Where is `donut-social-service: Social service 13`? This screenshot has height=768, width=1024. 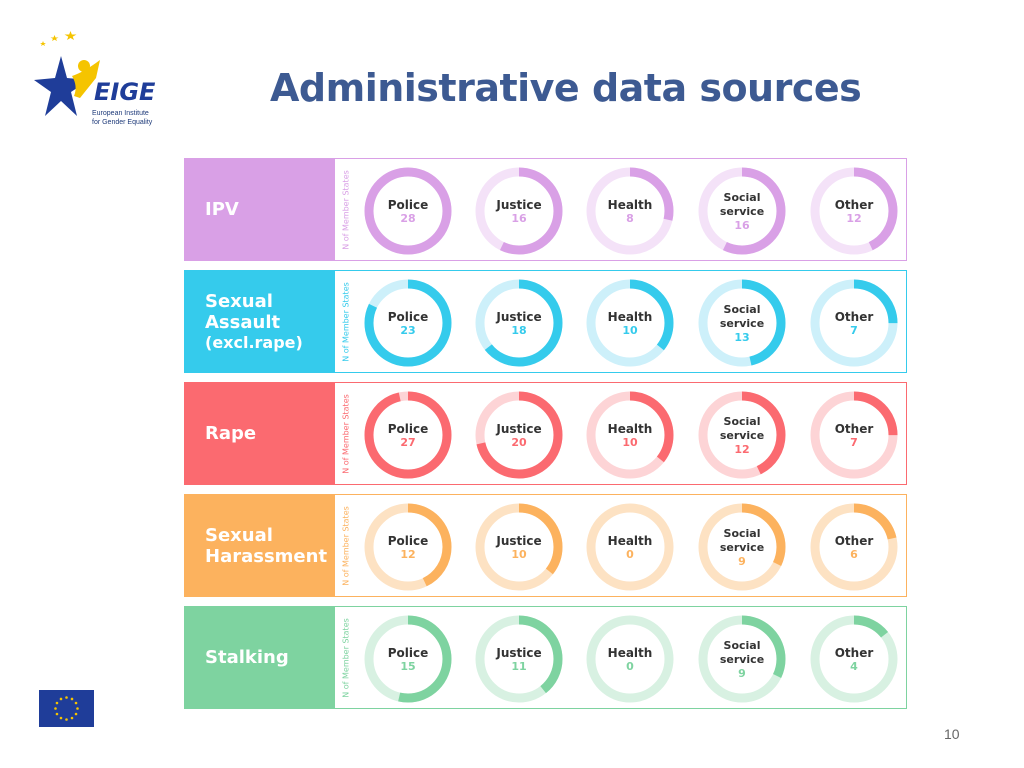
donut-social-service: Social service 13 is located at coordinates (742, 323).